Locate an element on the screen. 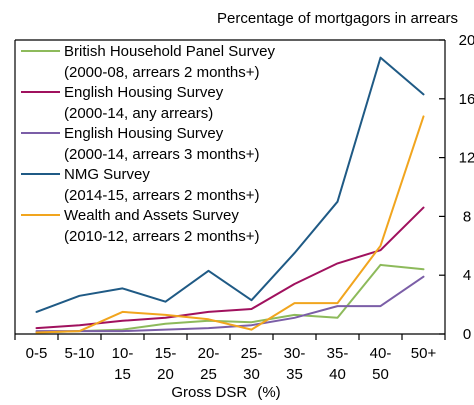 Image resolution: width=474 pixels, height=405 pixels. x-tick-label: 10- is located at coordinates (123, 353).